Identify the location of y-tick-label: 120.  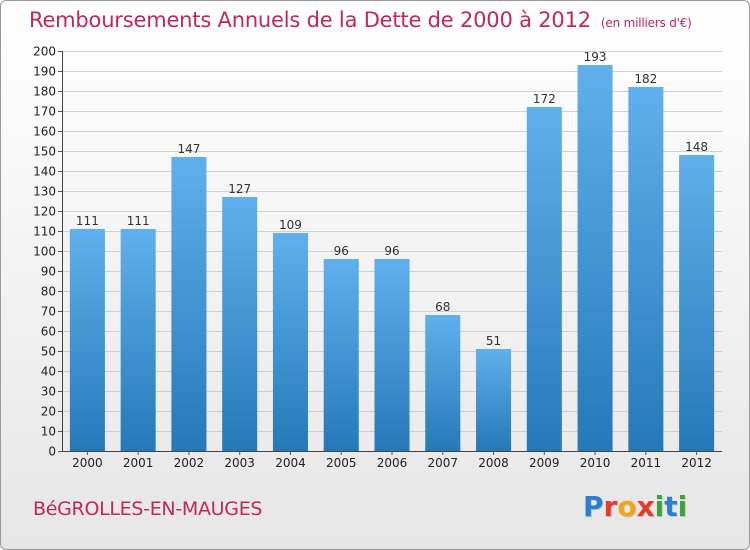
(44, 212).